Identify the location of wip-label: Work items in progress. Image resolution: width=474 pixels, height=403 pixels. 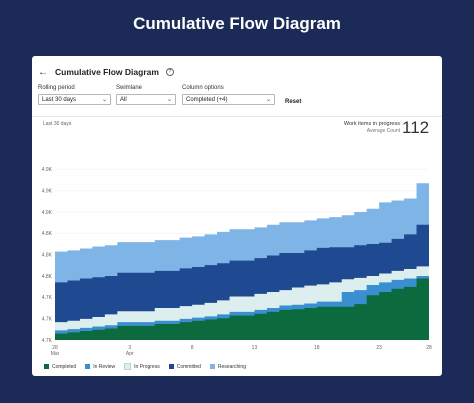
(371, 124).